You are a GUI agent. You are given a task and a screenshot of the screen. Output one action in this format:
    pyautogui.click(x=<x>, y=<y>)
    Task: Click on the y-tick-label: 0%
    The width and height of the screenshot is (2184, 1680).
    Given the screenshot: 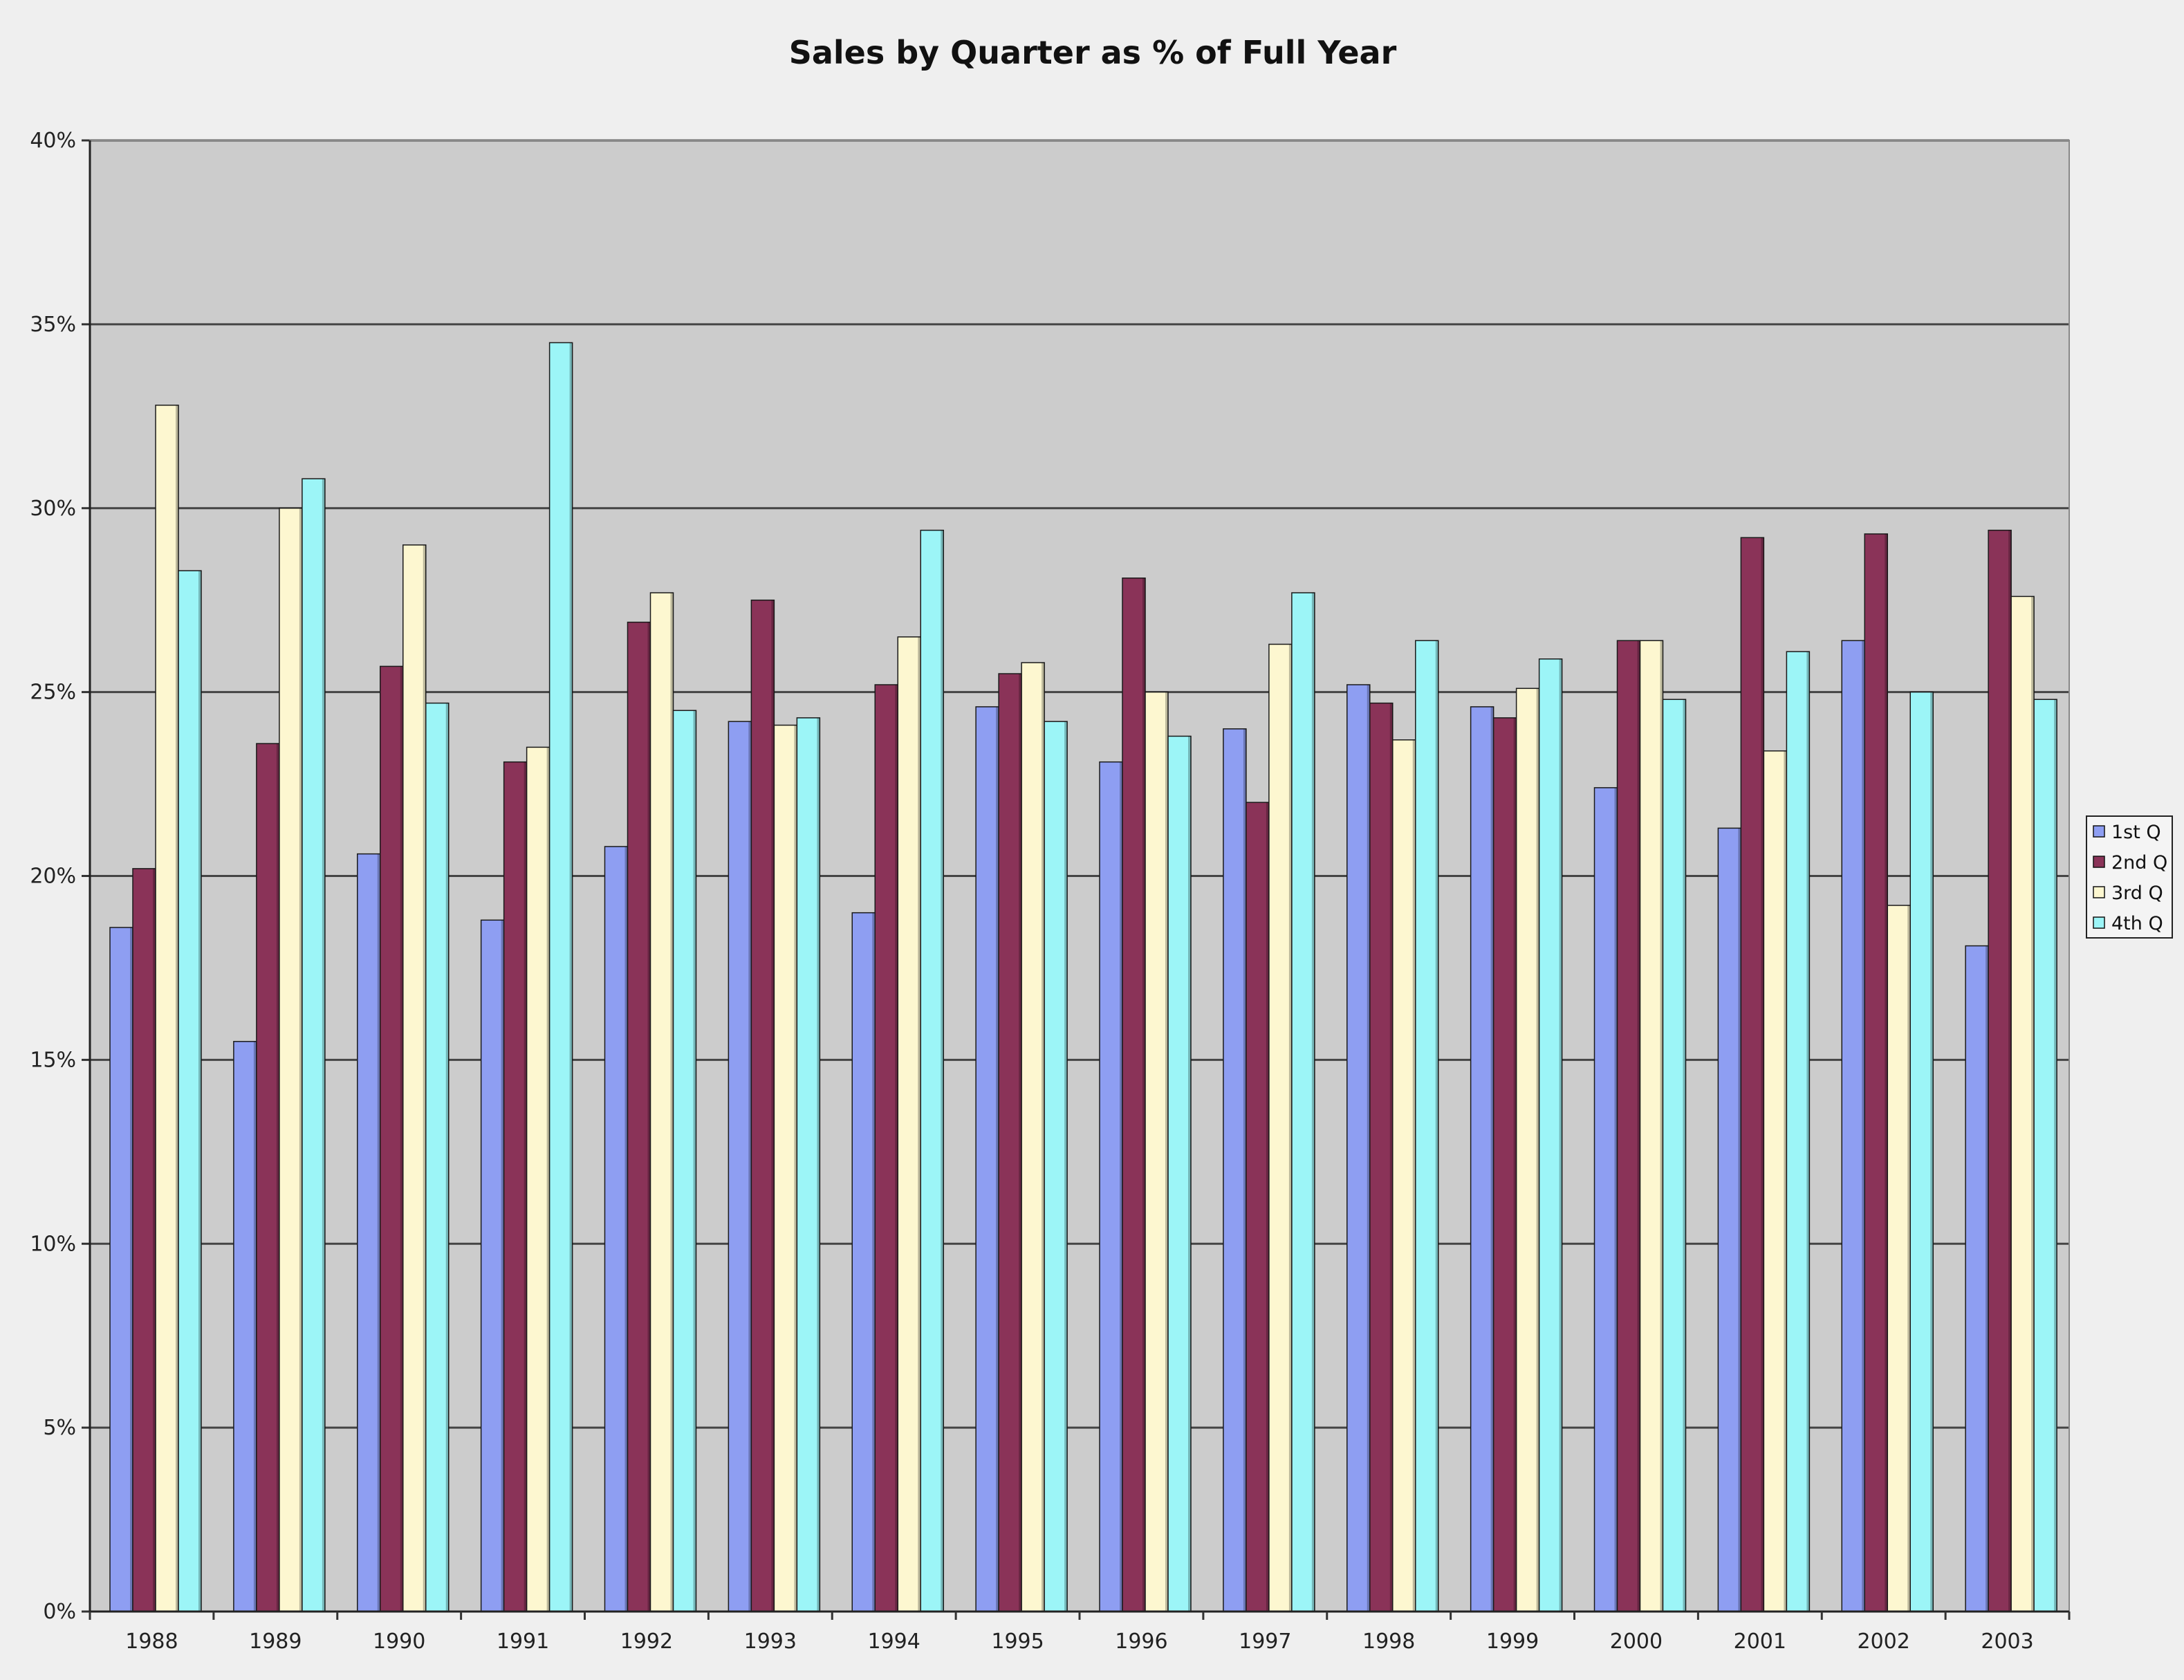 What is the action you would take?
    pyautogui.click(x=59, y=1612)
    